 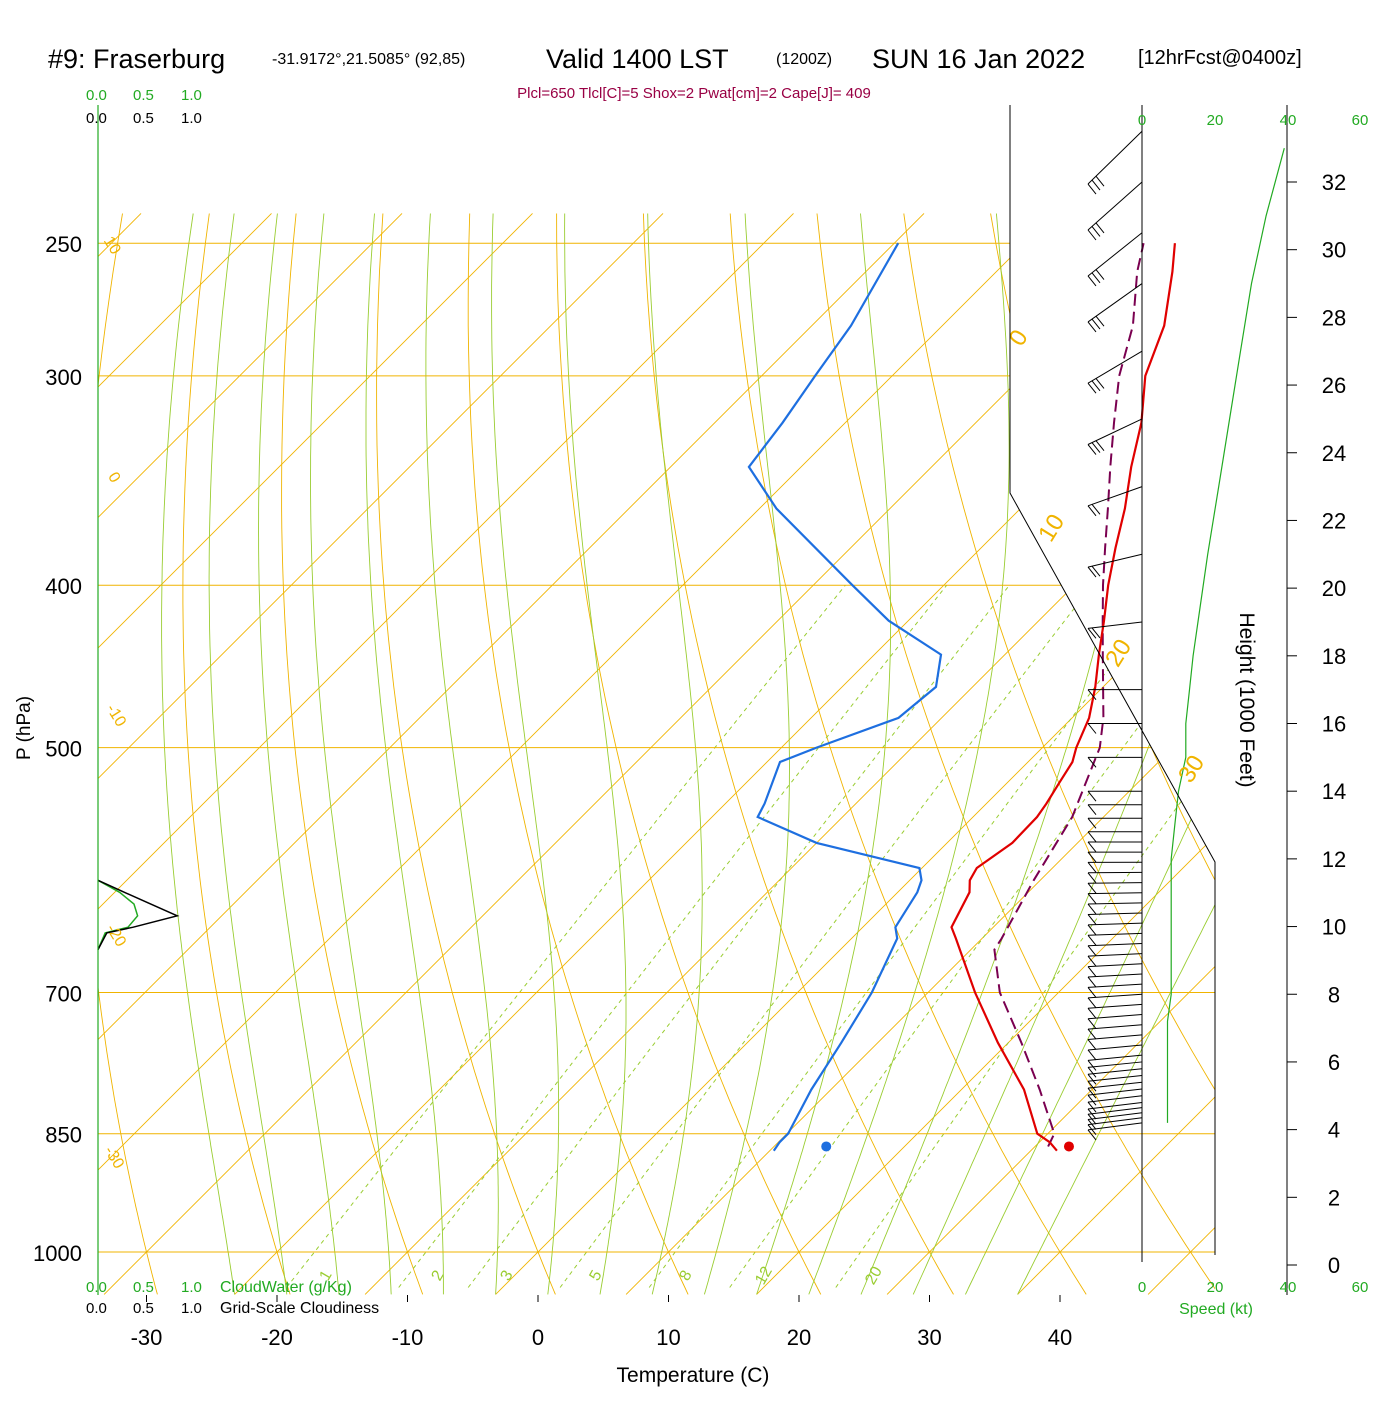 I want to click on height-tick-label: 20, so click(x=1334, y=588).